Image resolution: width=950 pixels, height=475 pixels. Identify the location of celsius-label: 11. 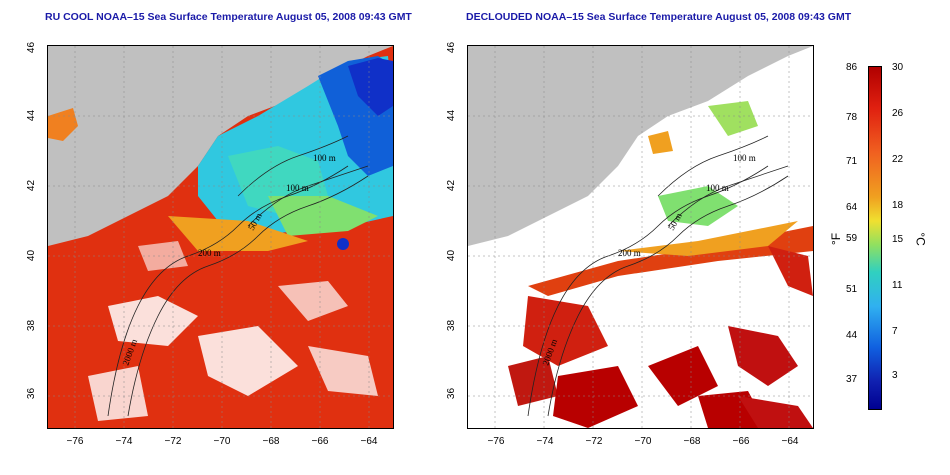
(897, 285).